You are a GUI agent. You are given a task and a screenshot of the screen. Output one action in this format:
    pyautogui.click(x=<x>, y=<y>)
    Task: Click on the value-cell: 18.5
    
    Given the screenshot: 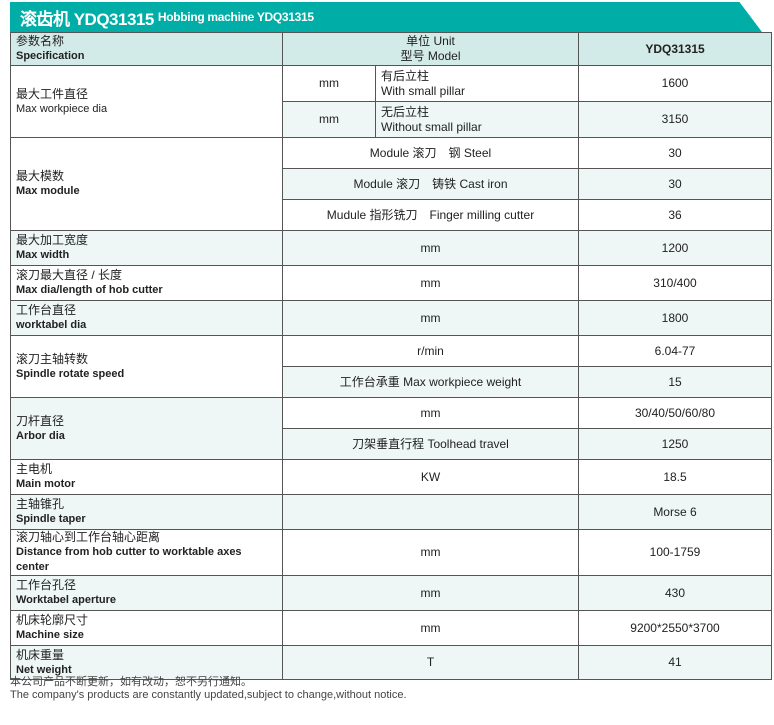 What is the action you would take?
    pyautogui.click(x=675, y=477)
    